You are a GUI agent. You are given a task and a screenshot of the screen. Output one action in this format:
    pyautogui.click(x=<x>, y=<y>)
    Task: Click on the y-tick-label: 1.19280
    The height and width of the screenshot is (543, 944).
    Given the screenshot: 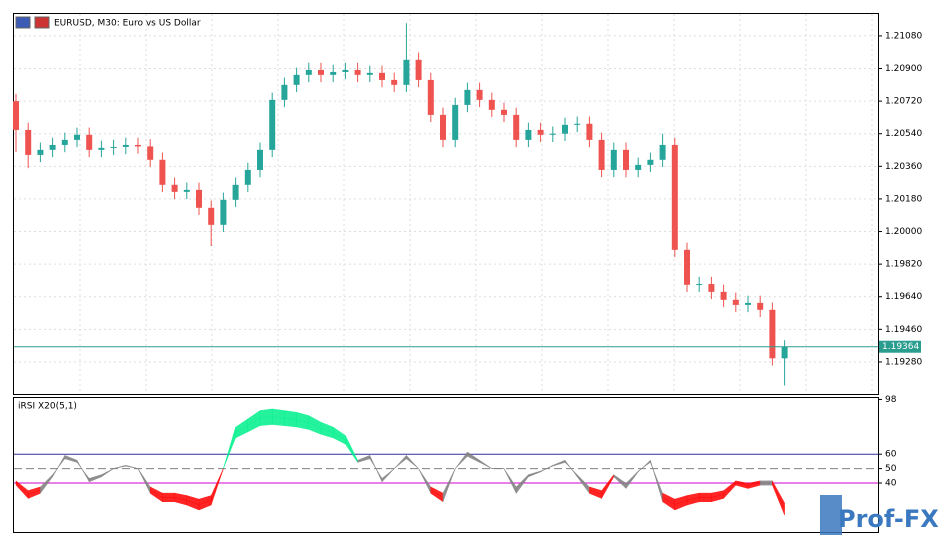 What is the action you would take?
    pyautogui.click(x=903, y=362)
    